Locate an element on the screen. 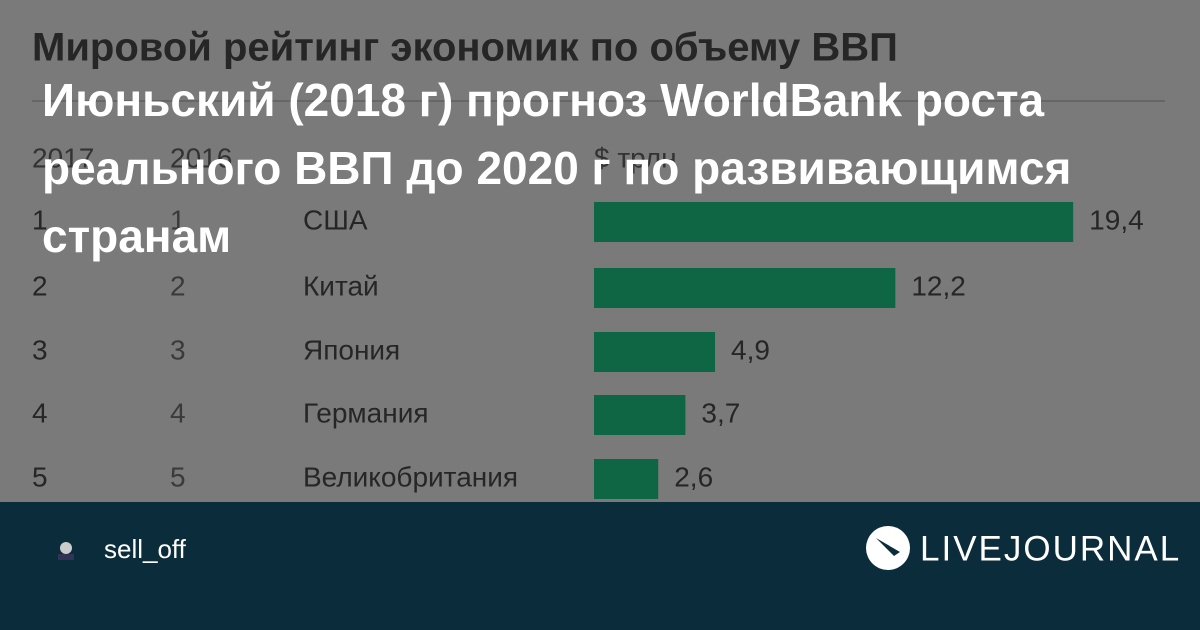 The image size is (1200, 630). value-label: 3,7 is located at coordinates (720, 412).